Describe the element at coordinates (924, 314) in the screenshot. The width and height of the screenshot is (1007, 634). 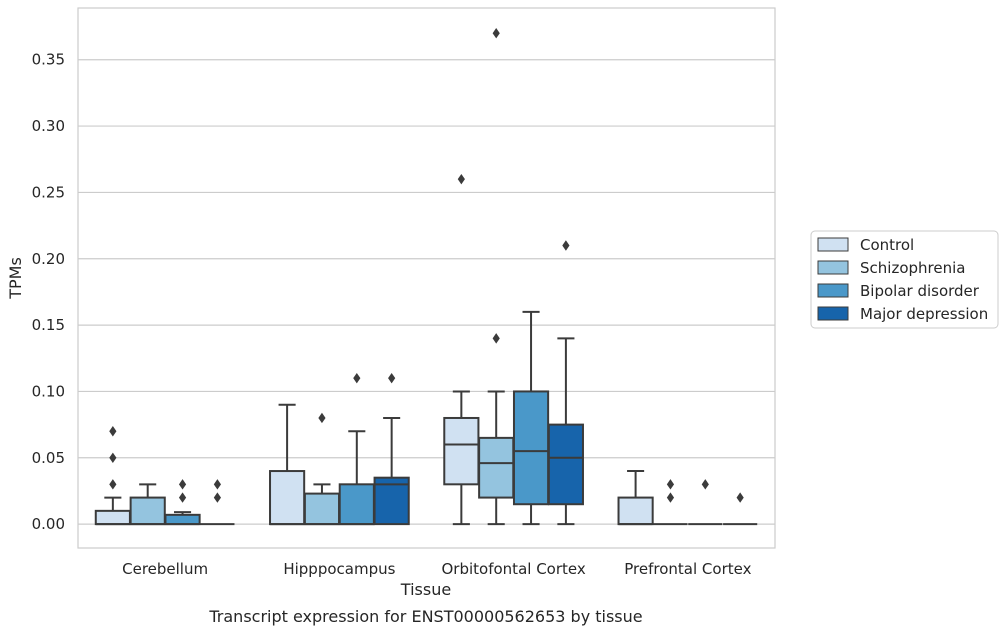
I see `legend-label: Major depression` at that location.